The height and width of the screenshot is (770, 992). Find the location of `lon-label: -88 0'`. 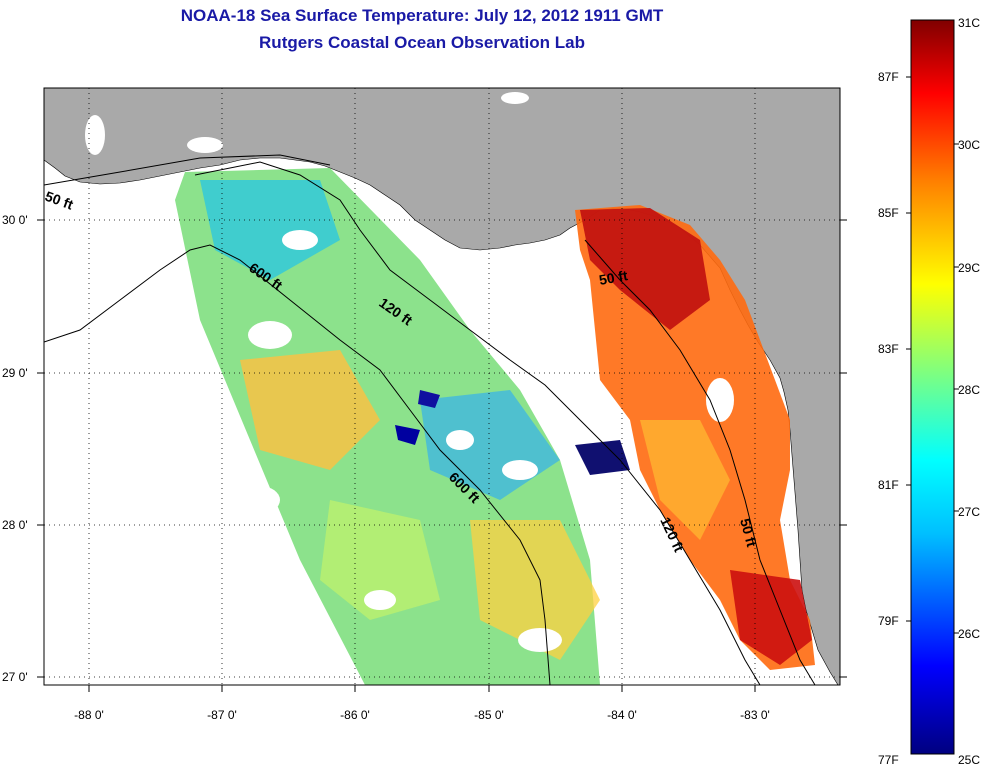

lon-label: -88 0' is located at coordinates (89, 715).